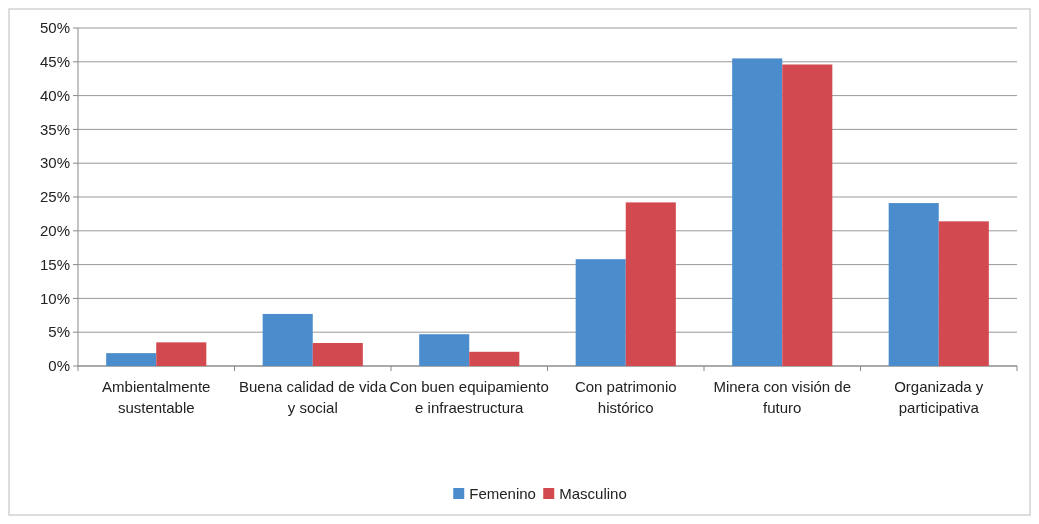 The image size is (1039, 524). What do you see at coordinates (54, 197) in the screenshot?
I see `y-tick-label: 25%` at bounding box center [54, 197].